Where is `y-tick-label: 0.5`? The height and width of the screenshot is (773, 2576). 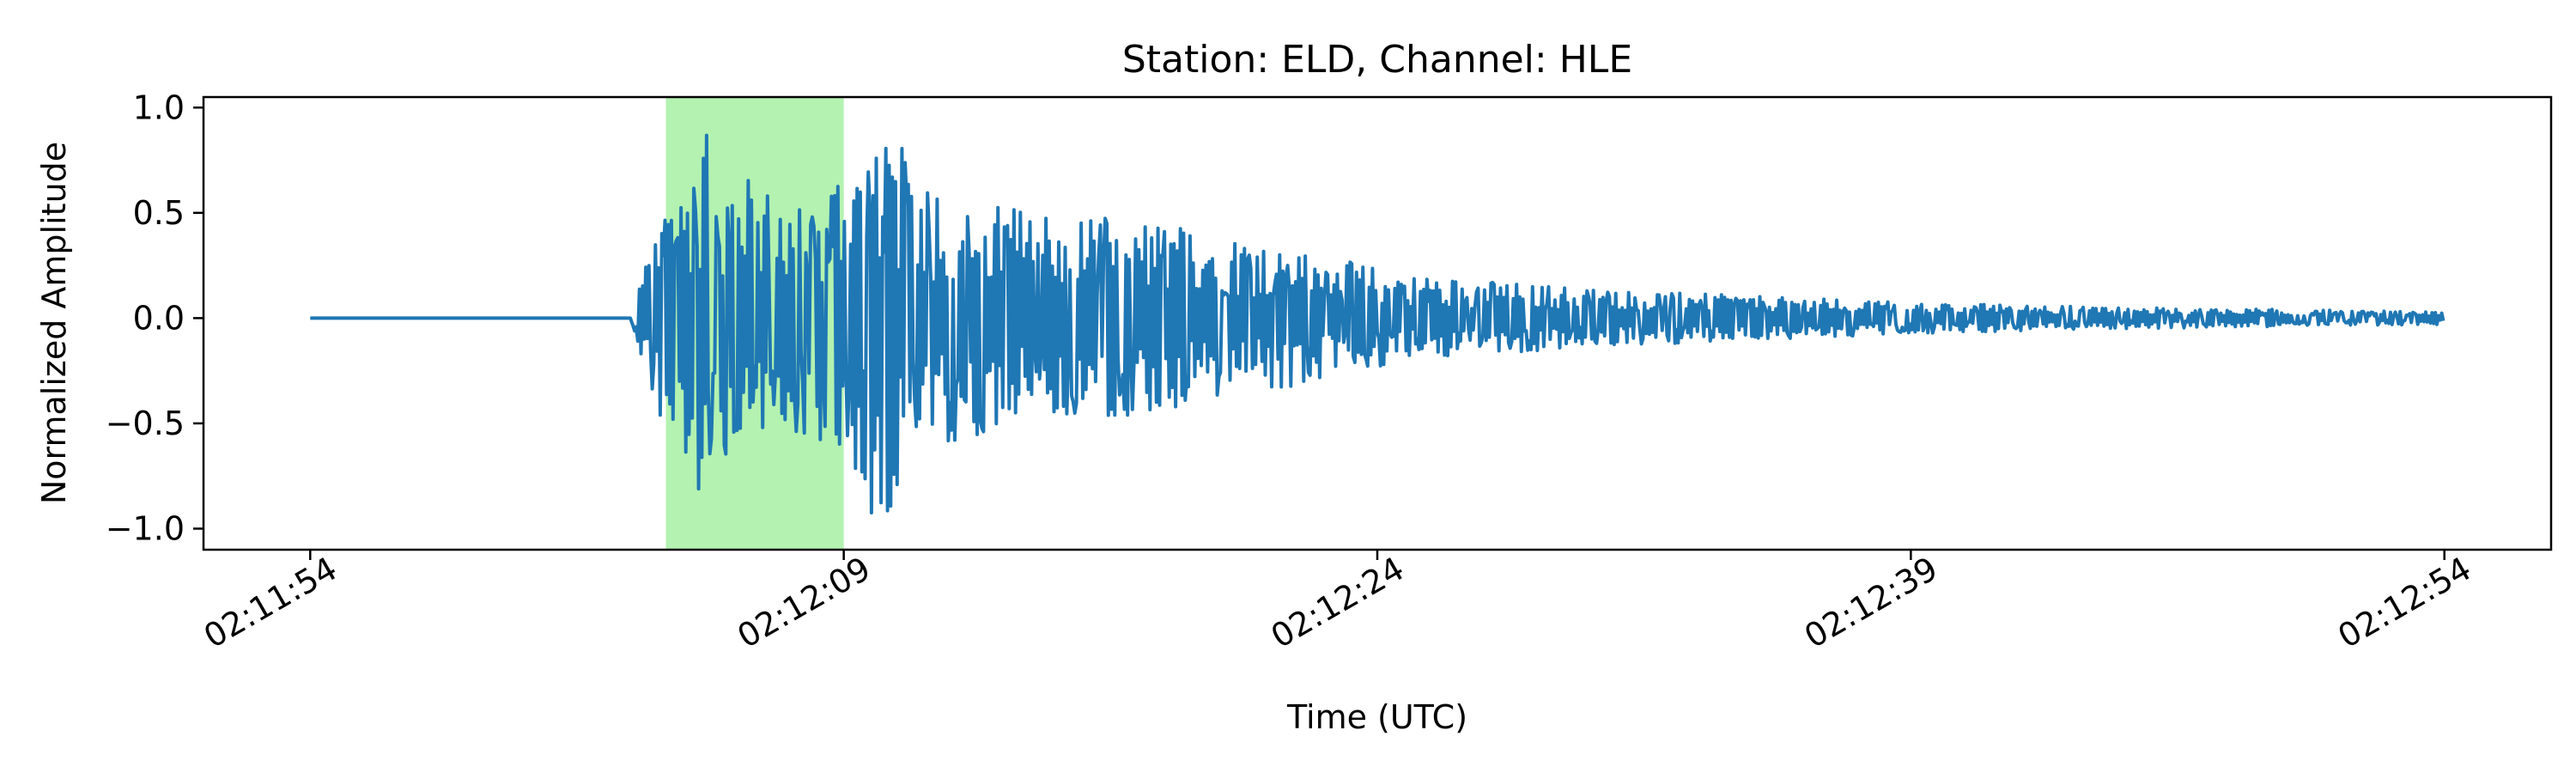 y-tick-label: 0.5 is located at coordinates (159, 213).